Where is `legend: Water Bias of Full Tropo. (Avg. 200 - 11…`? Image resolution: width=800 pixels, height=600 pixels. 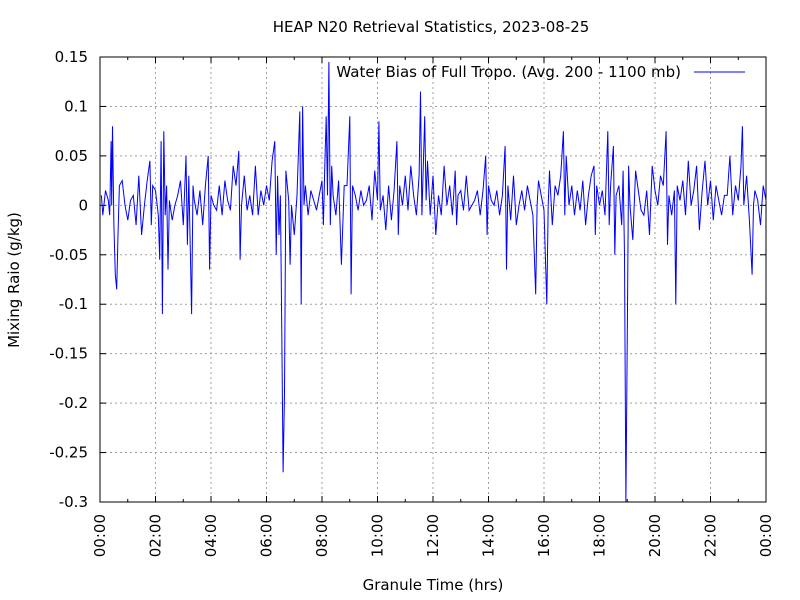 legend: Water Bias of Full Tropo. (Avg. 200 - 11… is located at coordinates (540, 72).